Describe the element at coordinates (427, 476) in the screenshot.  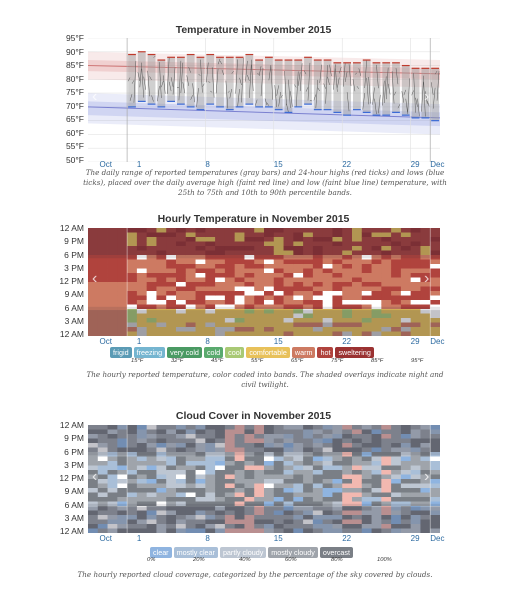
I see `chart3-next-arrow-icon: ›` at that location.